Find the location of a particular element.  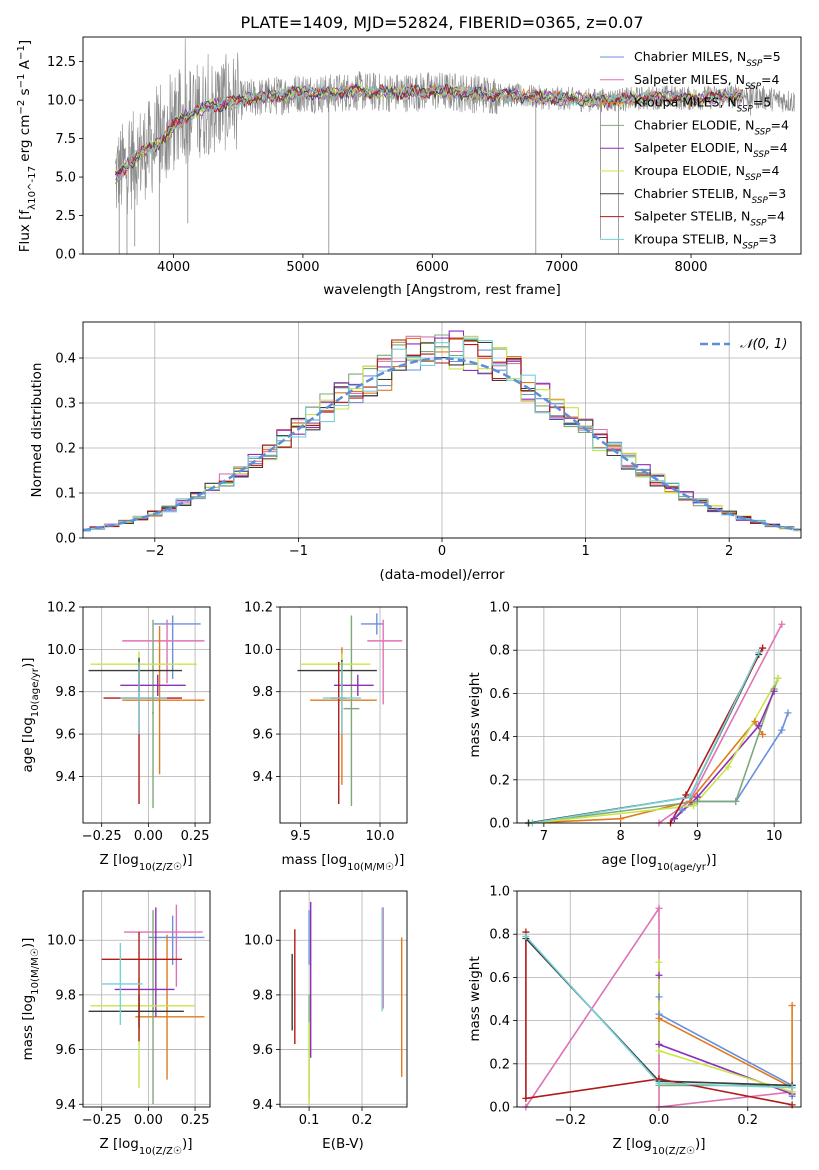

x-tick-label: 2 is located at coordinates (729, 551).